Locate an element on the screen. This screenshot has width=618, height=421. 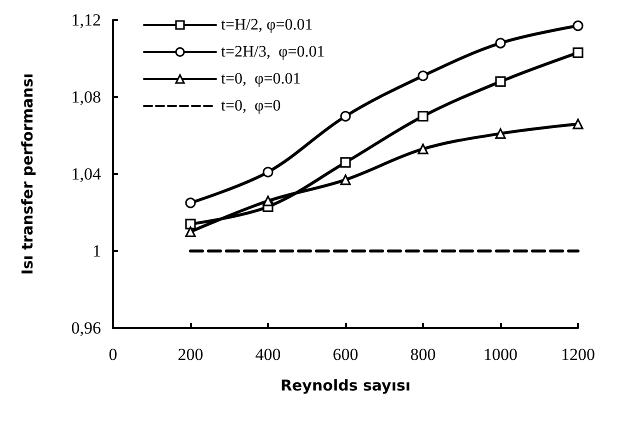
y-tick-label: 1,12 is located at coordinates (86, 20).